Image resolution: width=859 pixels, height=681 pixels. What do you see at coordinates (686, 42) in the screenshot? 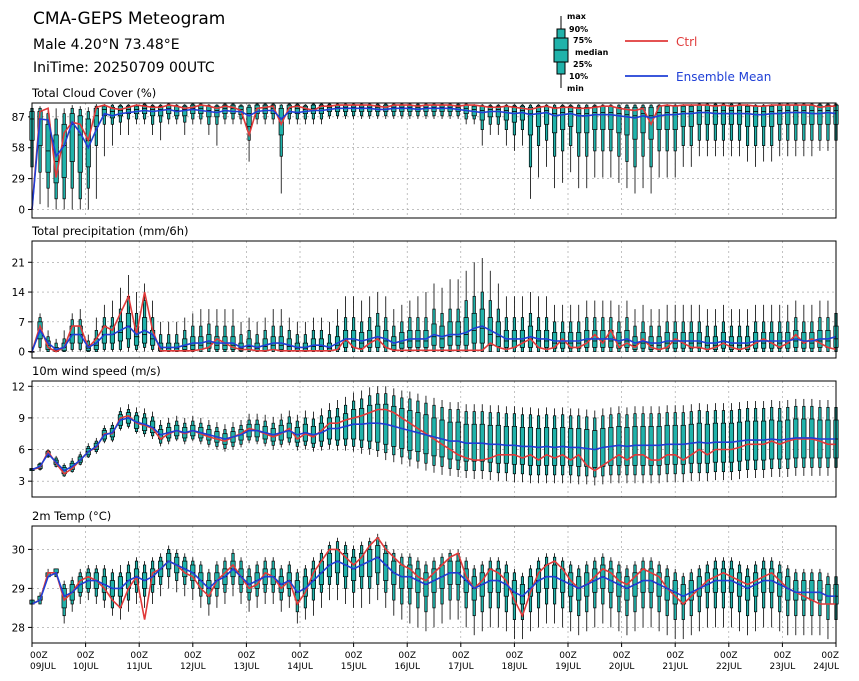
I see `legend-ctrl-label: Ctrl` at bounding box center [686, 42].